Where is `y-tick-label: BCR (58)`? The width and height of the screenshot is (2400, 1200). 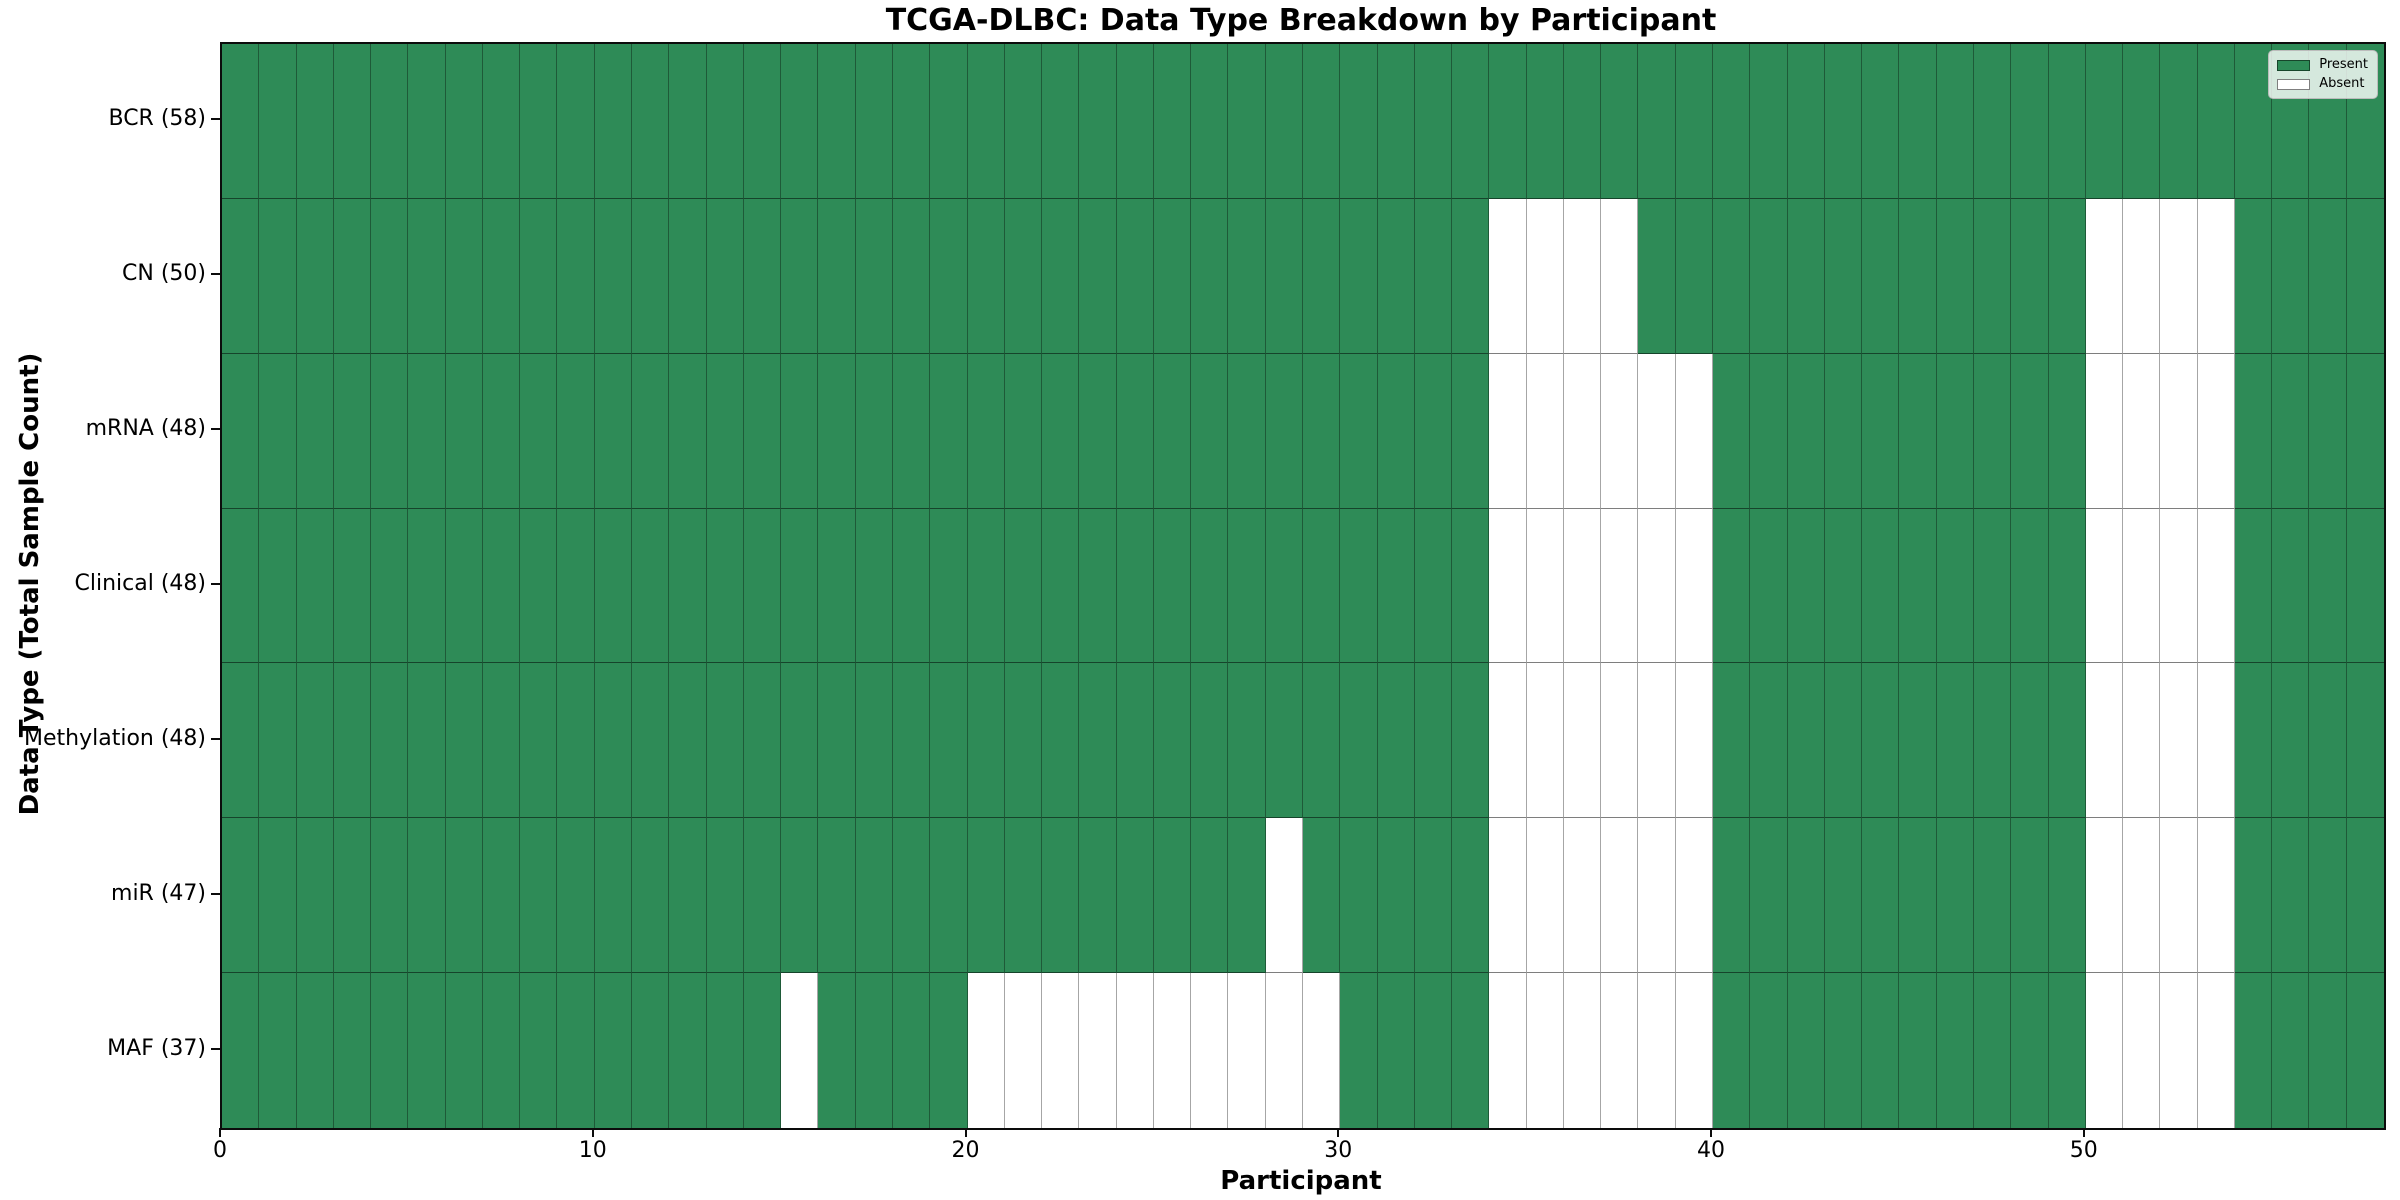 y-tick-label: BCR (58) is located at coordinates (157, 119).